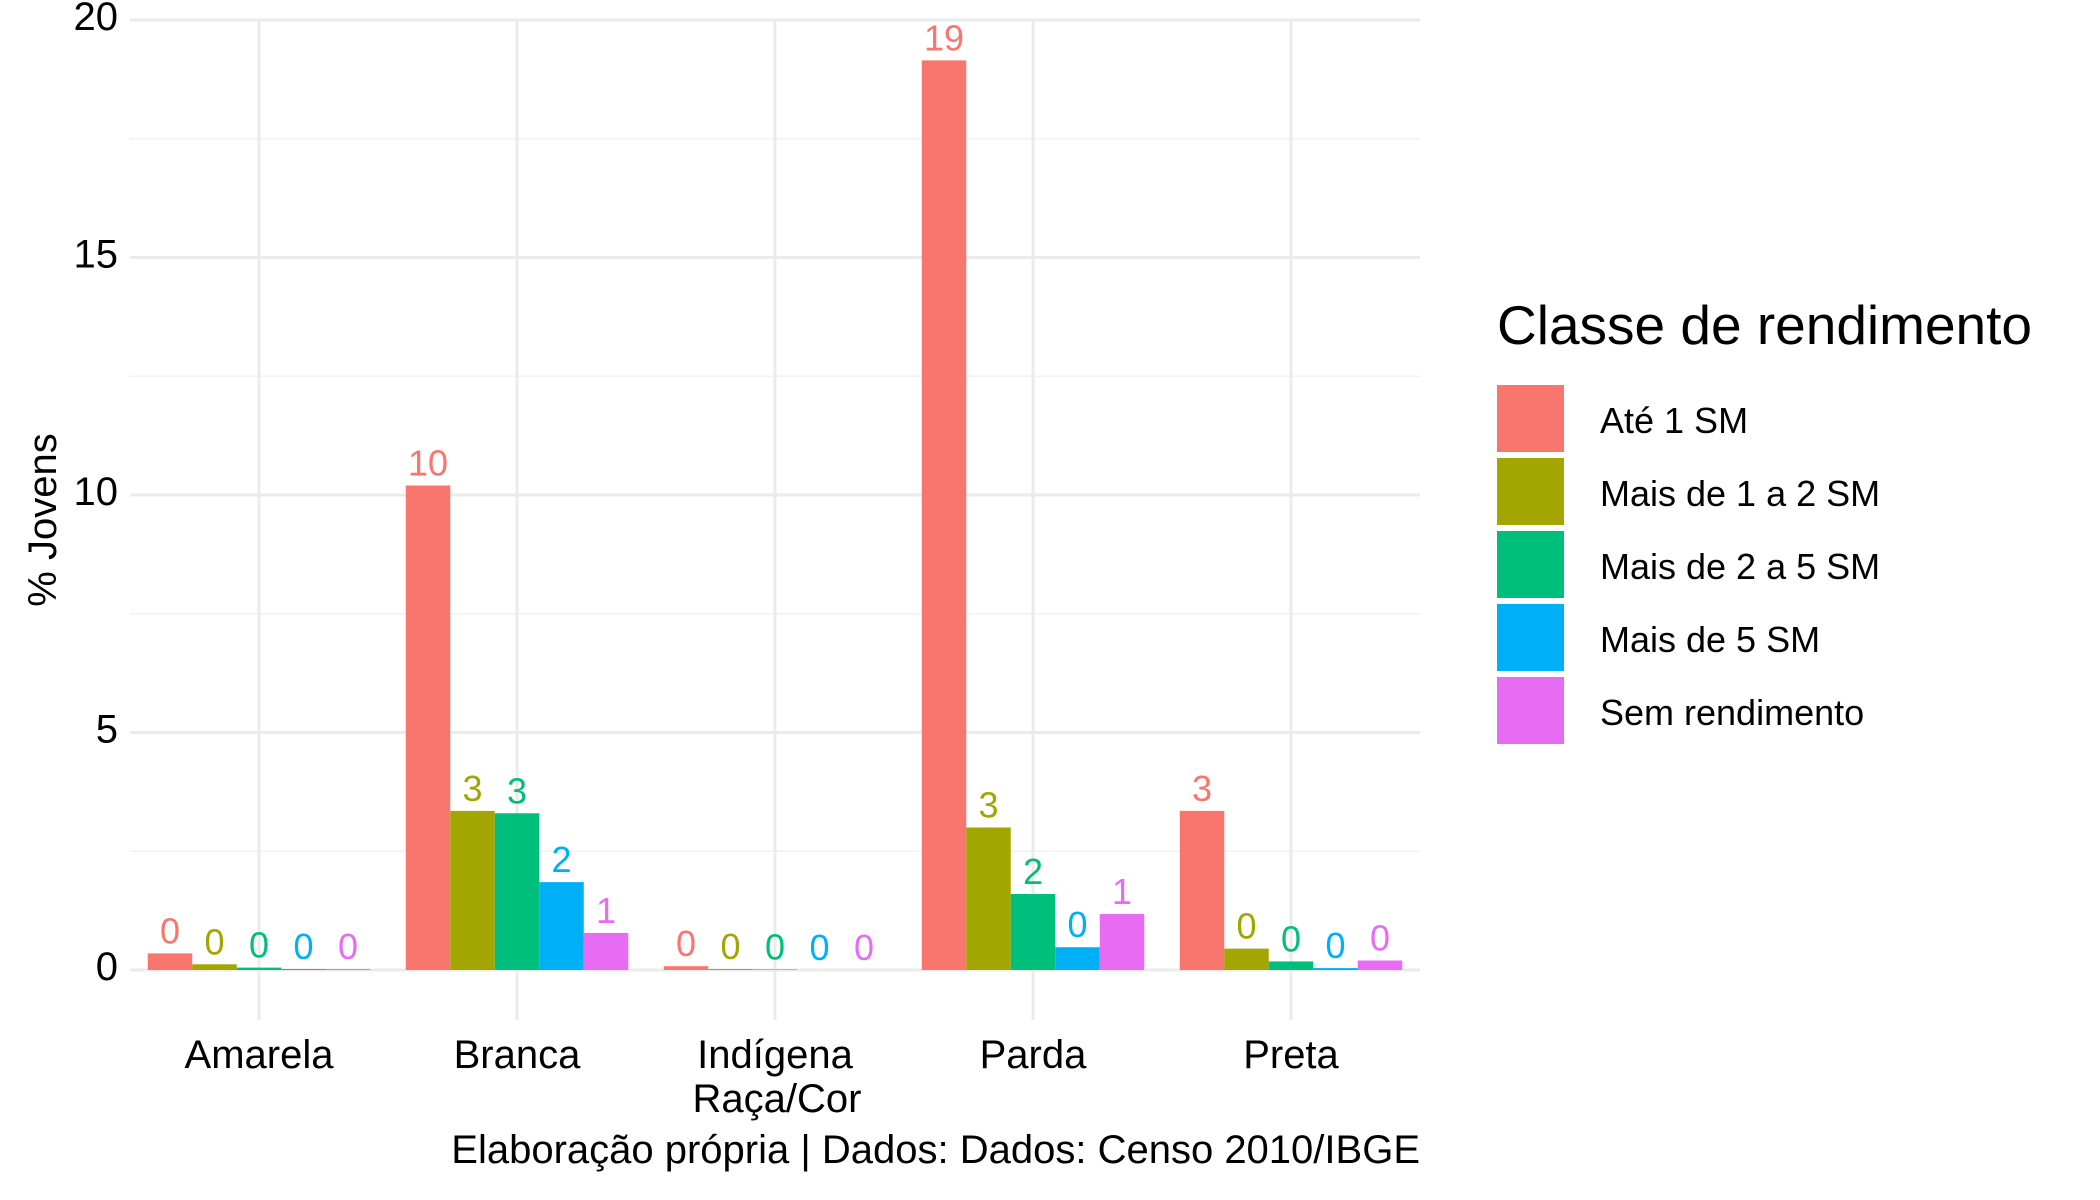 This screenshot has width=2100, height=1200. Describe the element at coordinates (777, 1099) in the screenshot. I see `x-axis-label: Raça/Cor` at that location.